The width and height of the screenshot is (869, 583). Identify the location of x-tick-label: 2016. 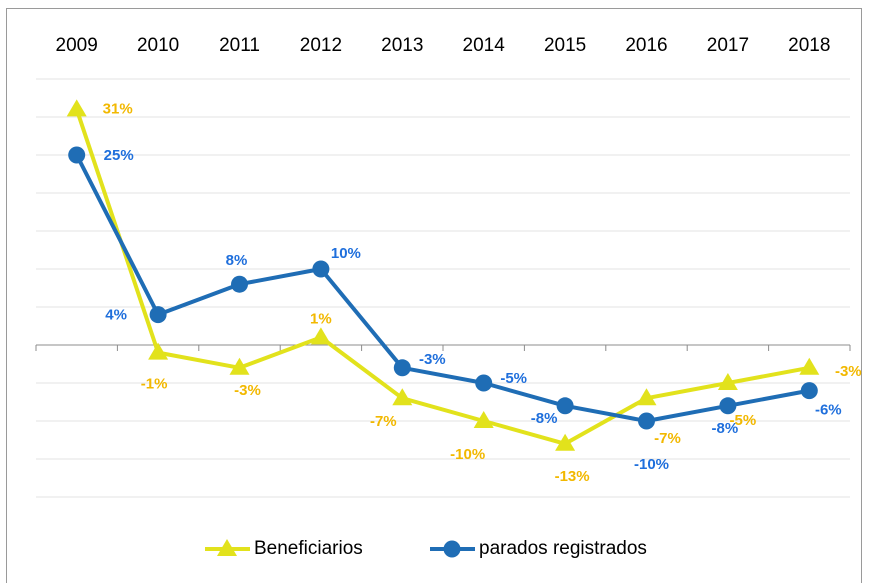
(646, 45).